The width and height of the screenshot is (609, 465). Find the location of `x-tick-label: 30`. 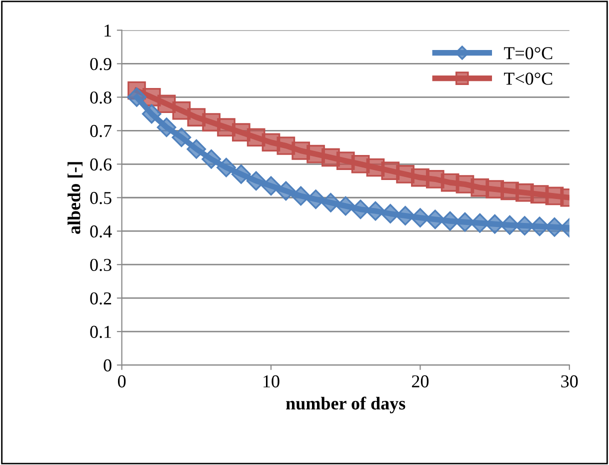

x-tick-label: 30 is located at coordinates (569, 381).